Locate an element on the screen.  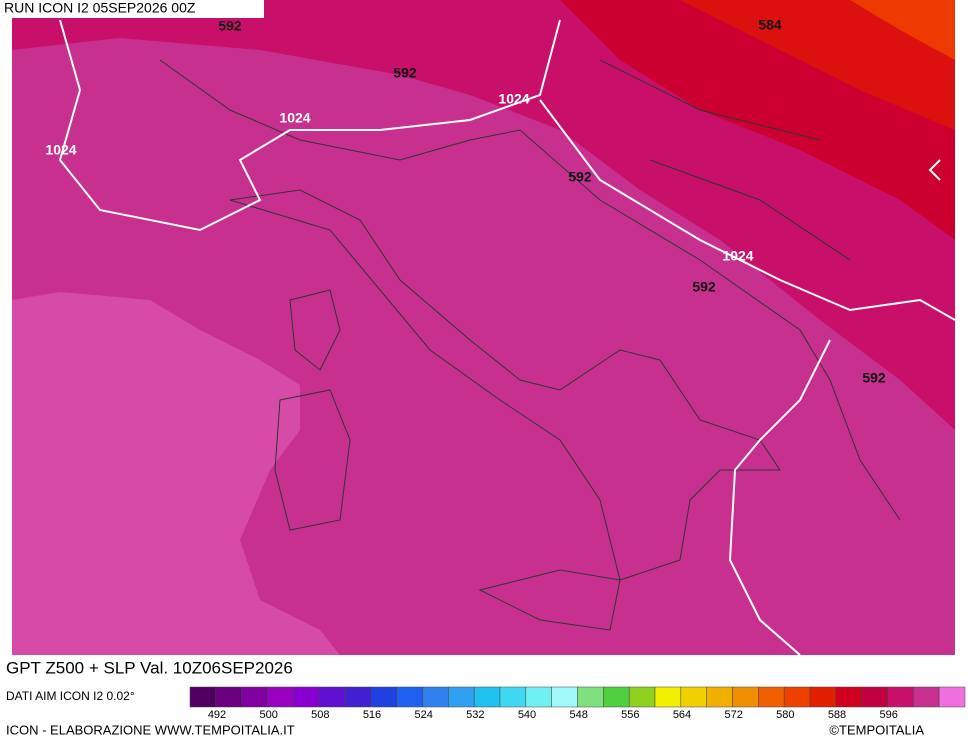
colorbar-label: 516 is located at coordinates (372, 715).